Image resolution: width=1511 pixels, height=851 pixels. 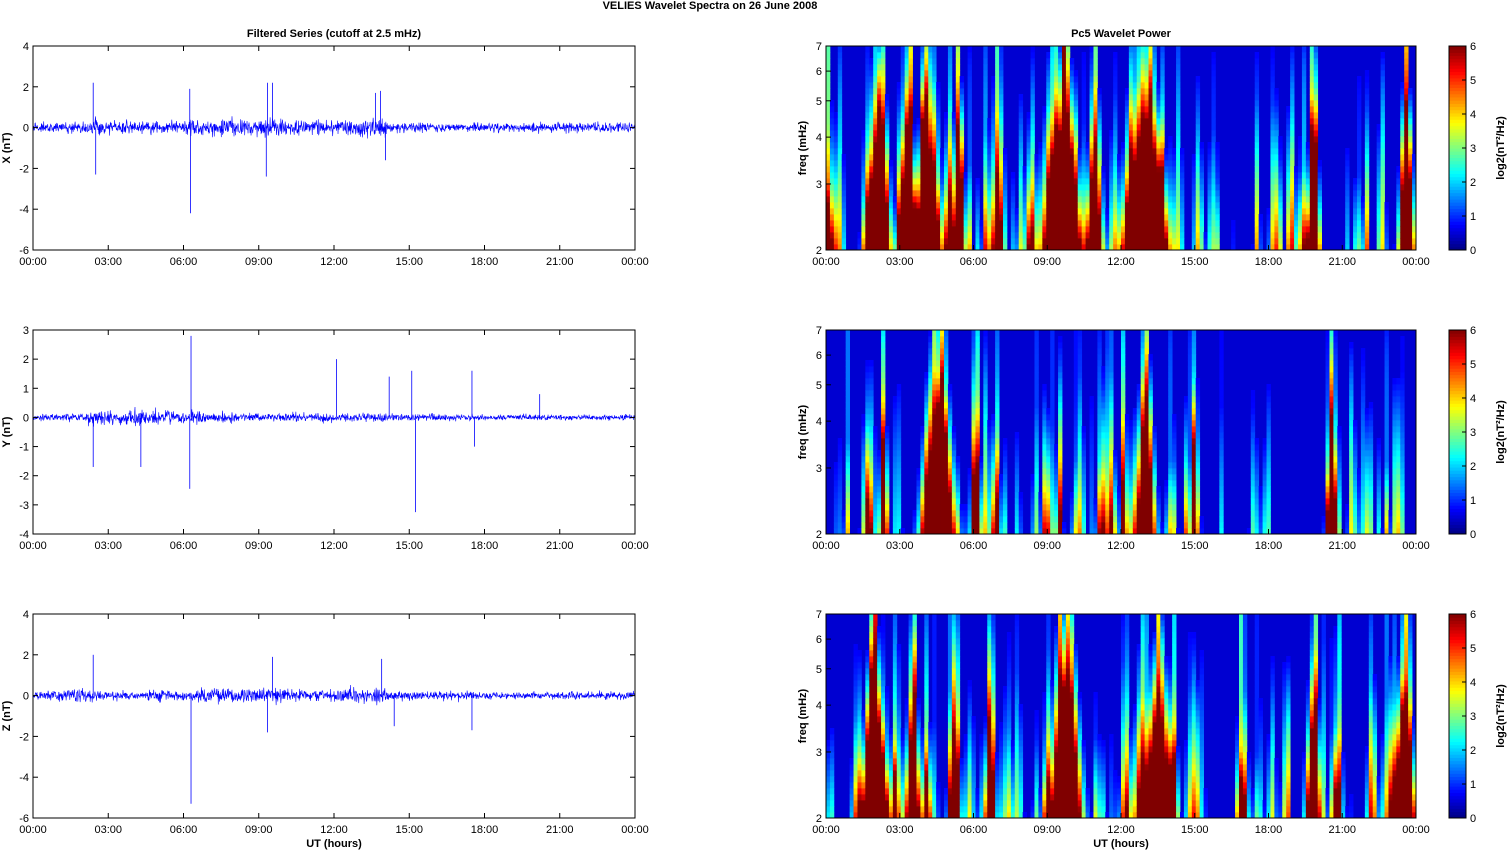 I want to click on y-axis-label: Y (nT), so click(x=7, y=431).